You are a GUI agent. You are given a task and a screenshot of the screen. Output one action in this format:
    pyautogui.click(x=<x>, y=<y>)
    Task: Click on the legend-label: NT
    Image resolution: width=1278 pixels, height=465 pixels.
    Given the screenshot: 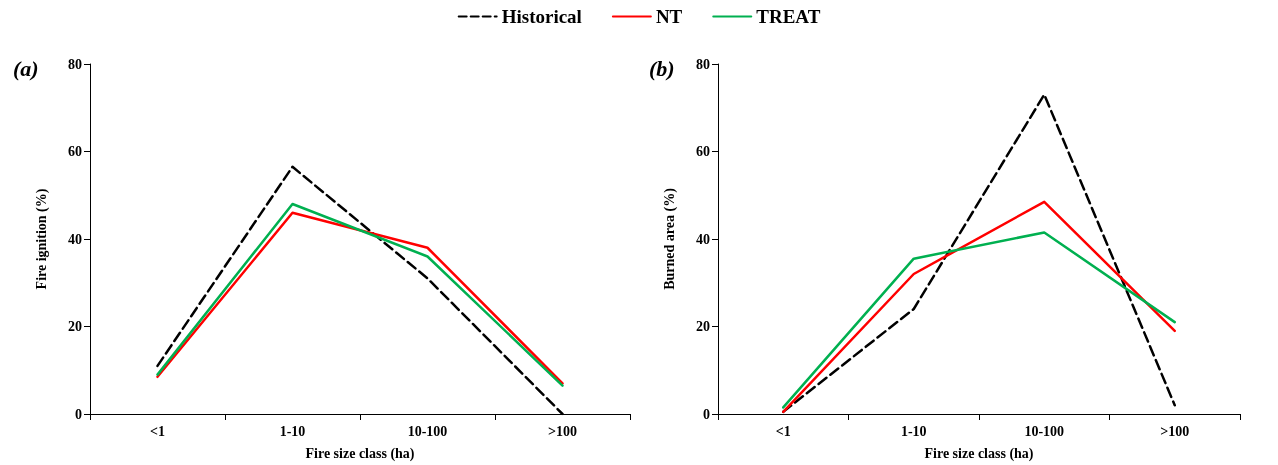 What is the action you would take?
    pyautogui.click(x=669, y=16)
    